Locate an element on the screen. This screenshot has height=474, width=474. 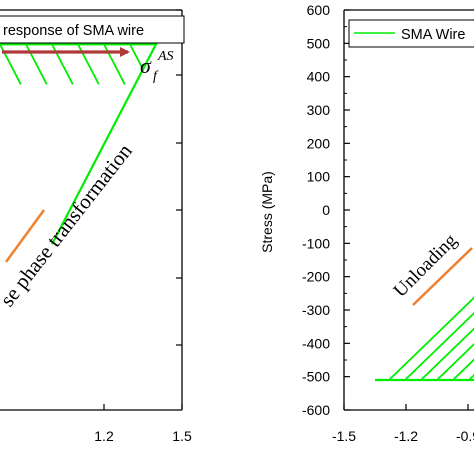
right-x-ticks: -1.5 -1.2 -0.9 is located at coordinates (403, 424).